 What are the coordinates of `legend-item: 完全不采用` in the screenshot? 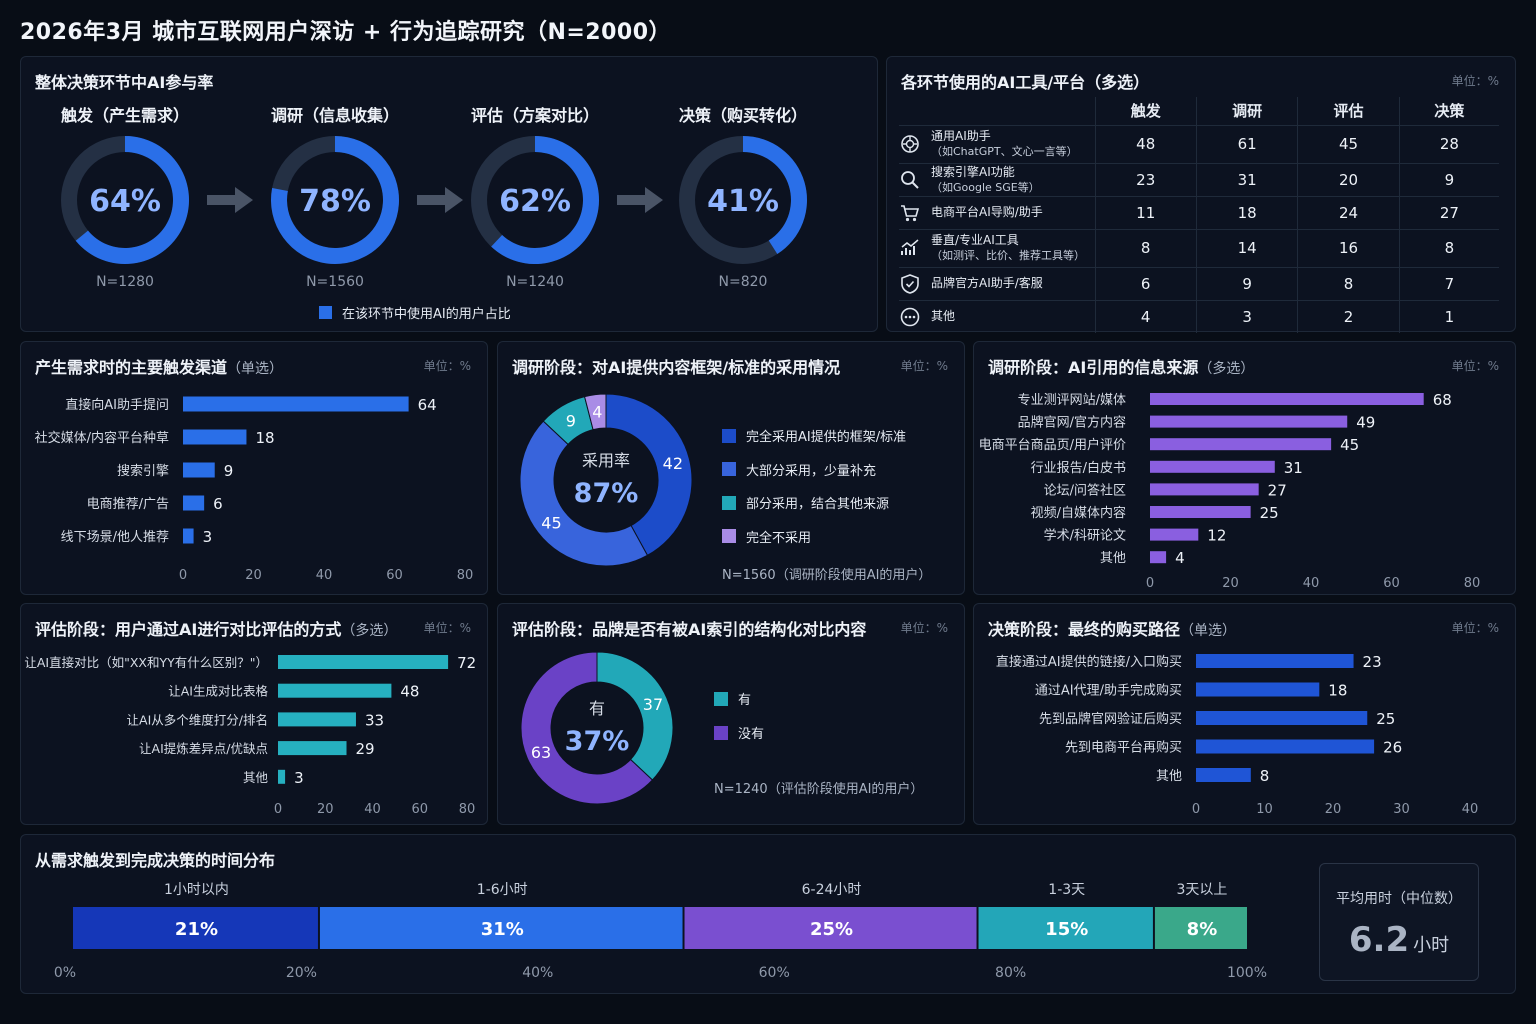 It's located at (766, 536).